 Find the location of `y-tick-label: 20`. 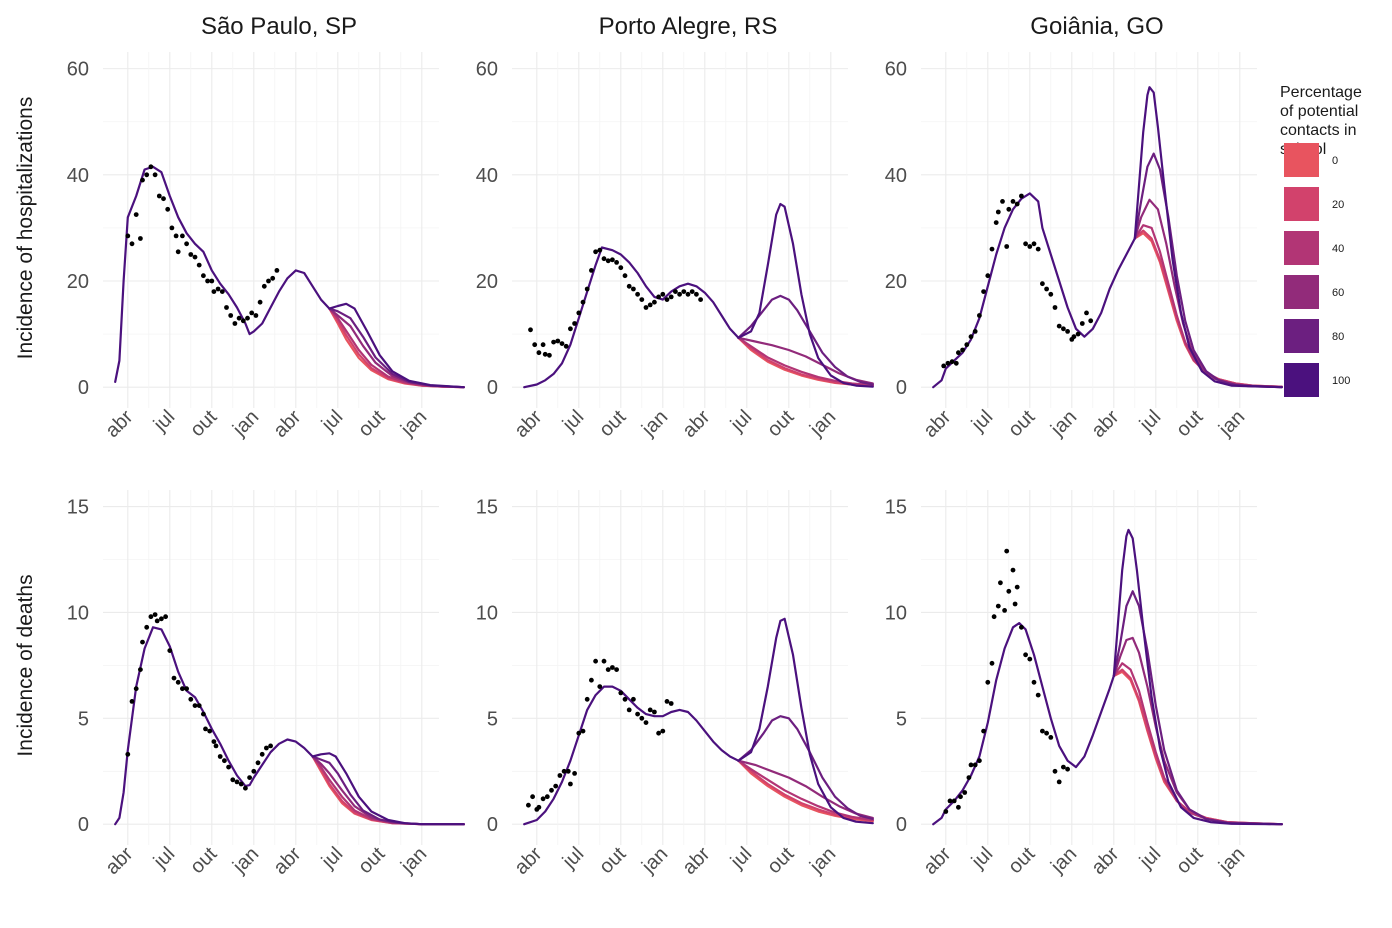

y-tick-label: 20 is located at coordinates (78, 282).